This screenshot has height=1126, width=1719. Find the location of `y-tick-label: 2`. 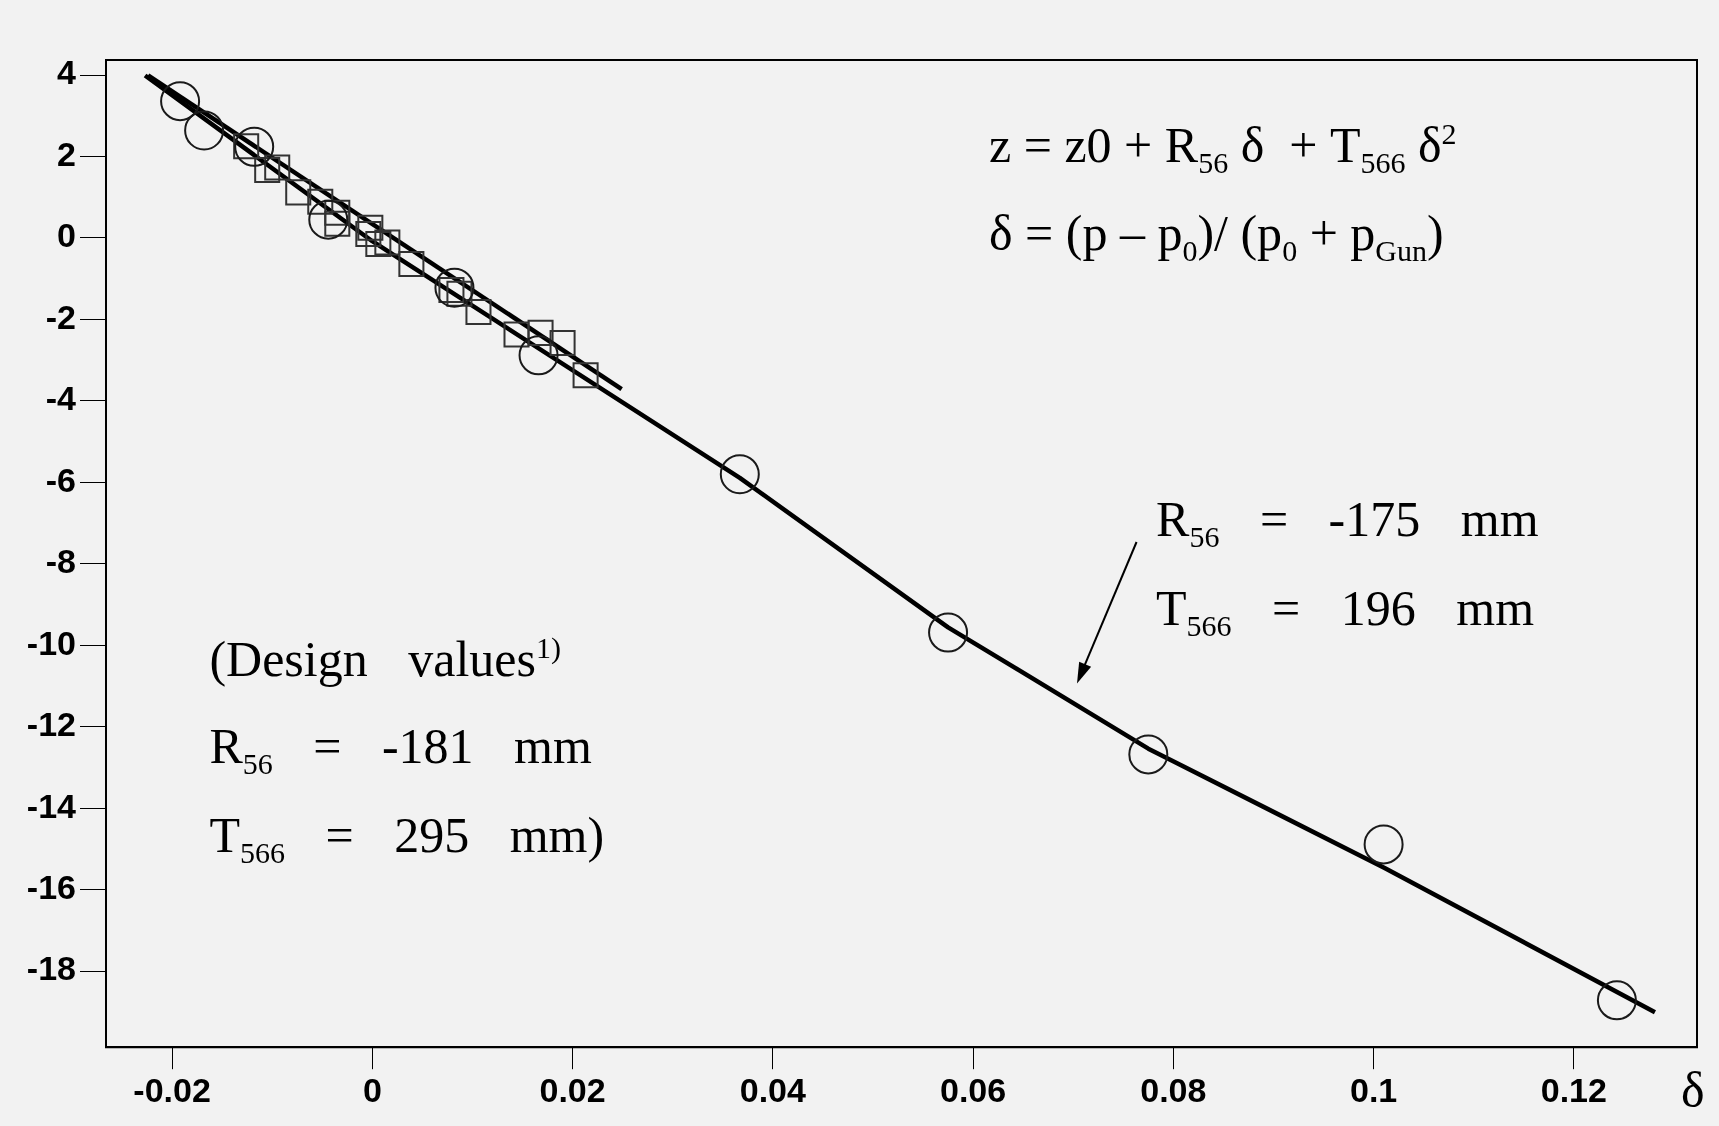

y-tick-label: 2 is located at coordinates (66, 153).